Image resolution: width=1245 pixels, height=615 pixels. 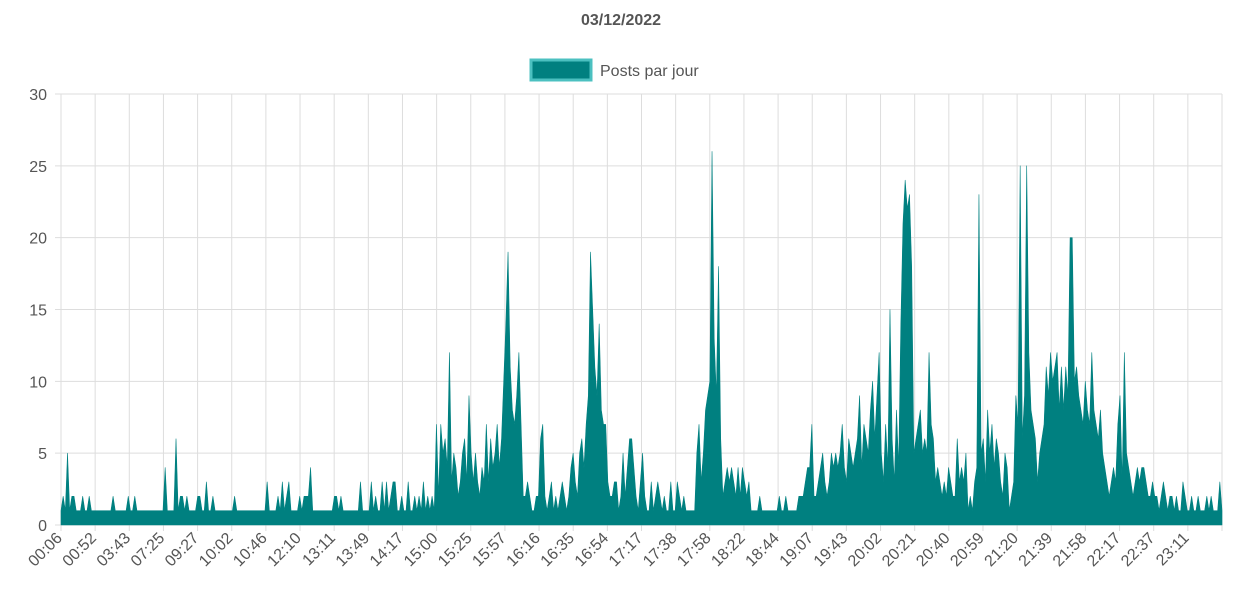 I want to click on y-tick-label: 20, so click(x=38, y=239).